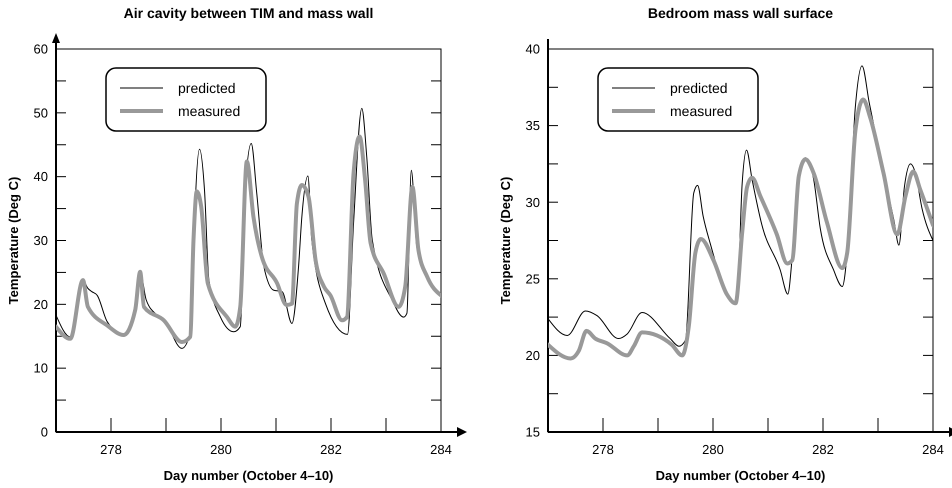  I want to click on y-tick-label: 0, so click(44, 432).